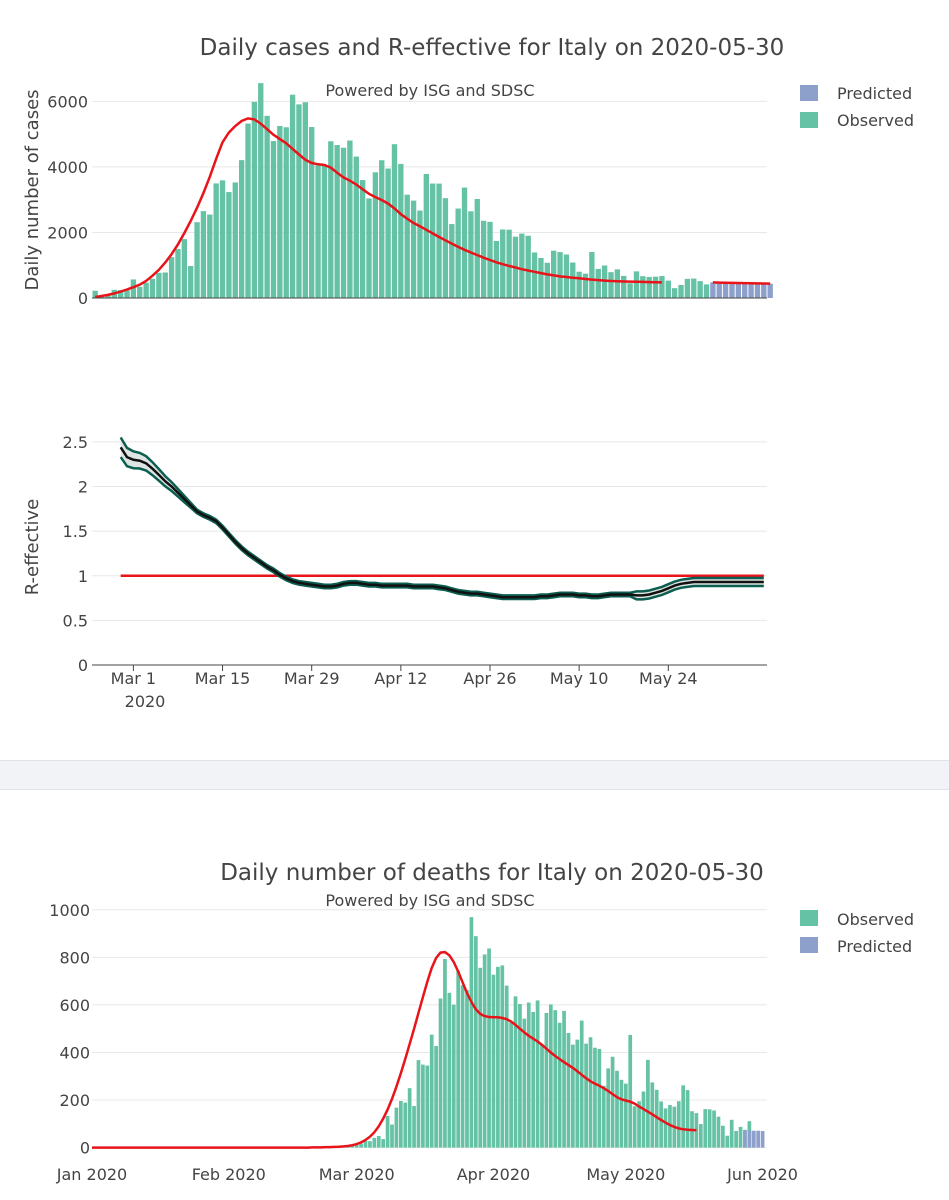 This screenshot has height=1200, width=949. Describe the element at coordinates (857, 107) in the screenshot. I see `cases-legend: Predicted Observed` at that location.